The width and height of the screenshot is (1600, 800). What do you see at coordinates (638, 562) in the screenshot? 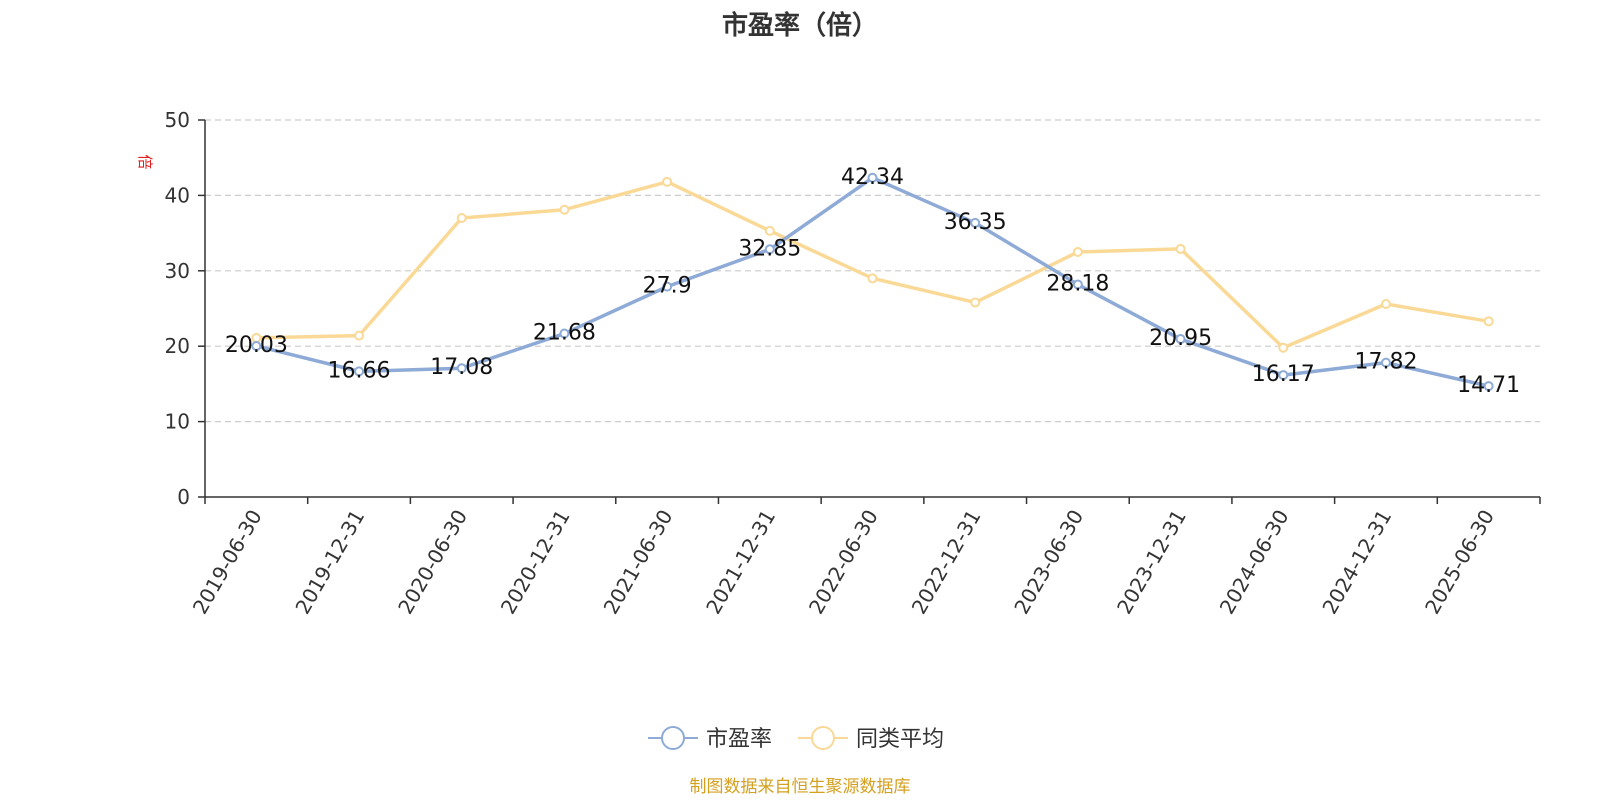
I see `x-tick-label: 2021-06-30` at bounding box center [638, 562].